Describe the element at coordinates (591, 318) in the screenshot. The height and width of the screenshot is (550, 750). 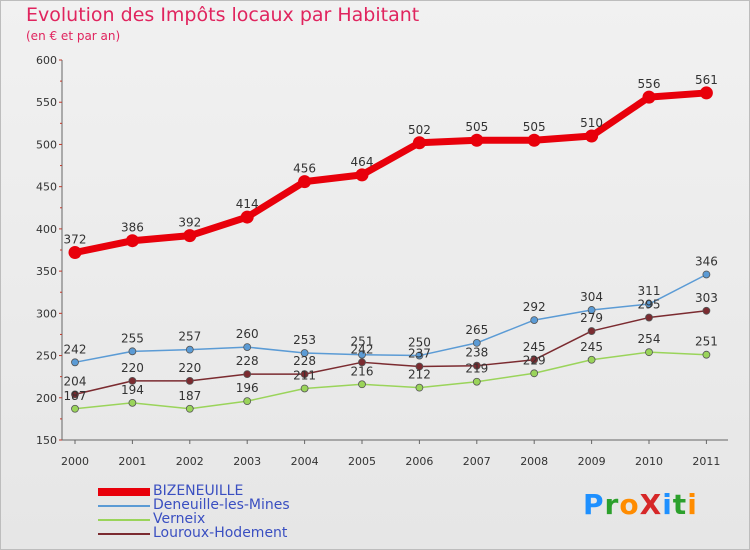
I see `data-label: 279` at that location.